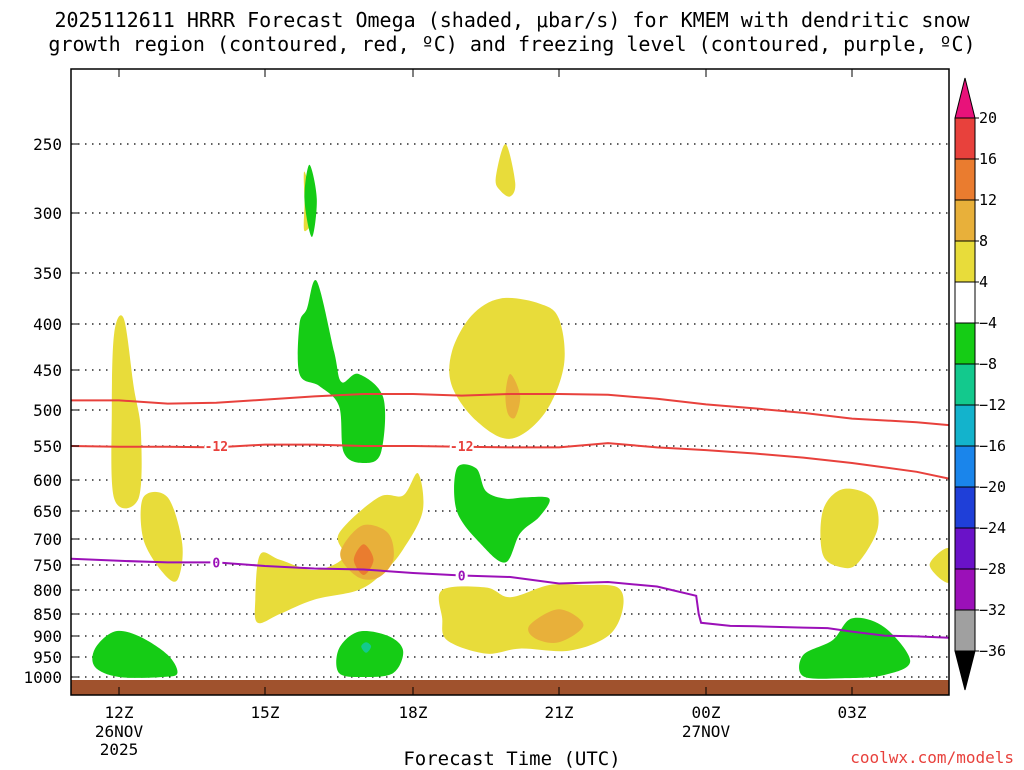  Describe the element at coordinates (988, 364) in the screenshot. I see `colorbar-label-7: −8` at that location.